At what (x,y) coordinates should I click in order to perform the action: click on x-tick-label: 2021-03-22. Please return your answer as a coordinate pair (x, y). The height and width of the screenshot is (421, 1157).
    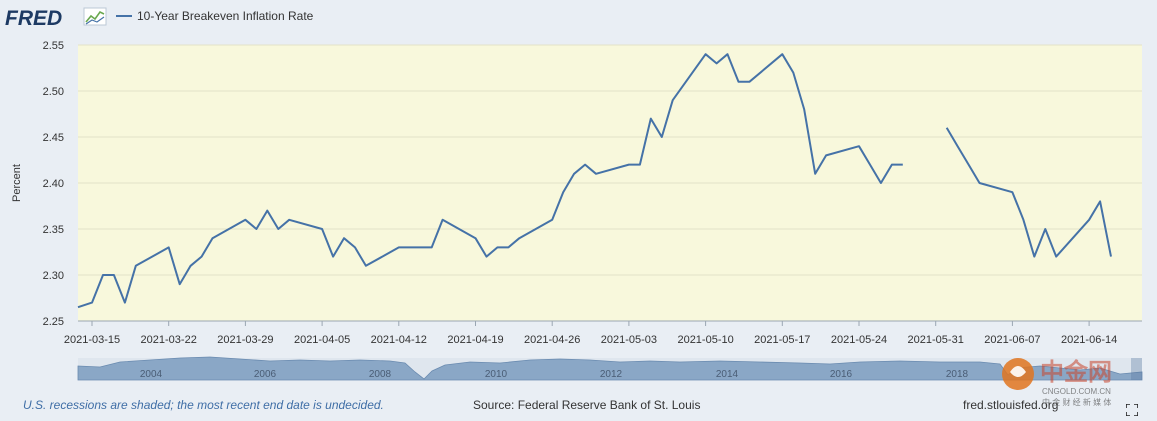
    Looking at the image, I should click on (169, 340).